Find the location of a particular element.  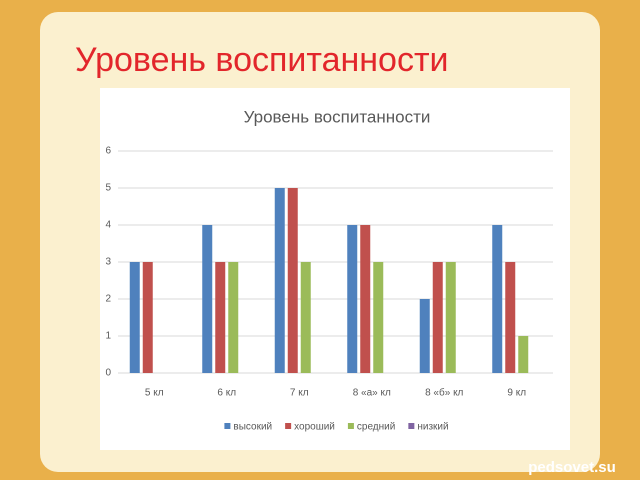

x-tick-label: 7 кл is located at coordinates (299, 393).